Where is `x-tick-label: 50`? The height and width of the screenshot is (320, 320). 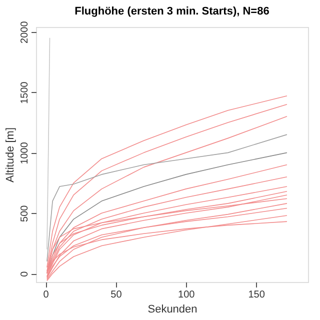 x-tick-label: 50 is located at coordinates (116, 295).